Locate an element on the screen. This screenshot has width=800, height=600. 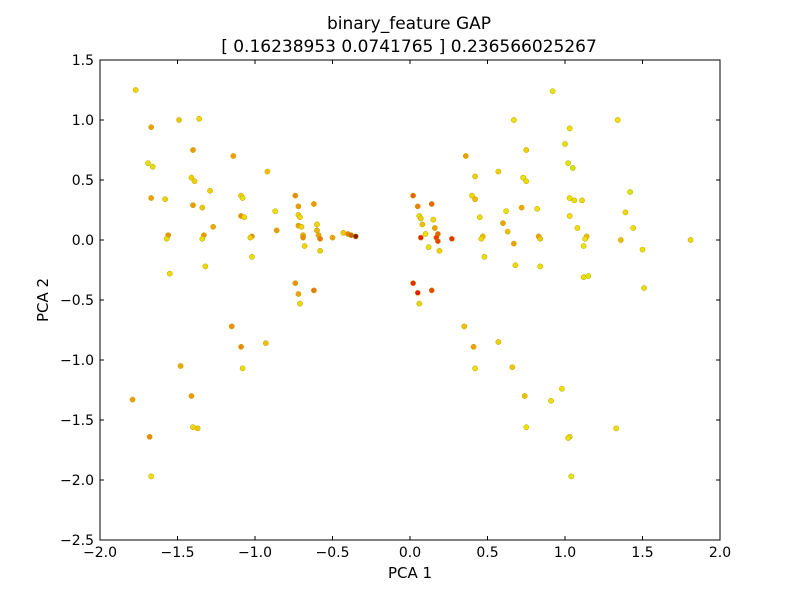
chart-title: binary_feature GAP is located at coordinates (409, 24).